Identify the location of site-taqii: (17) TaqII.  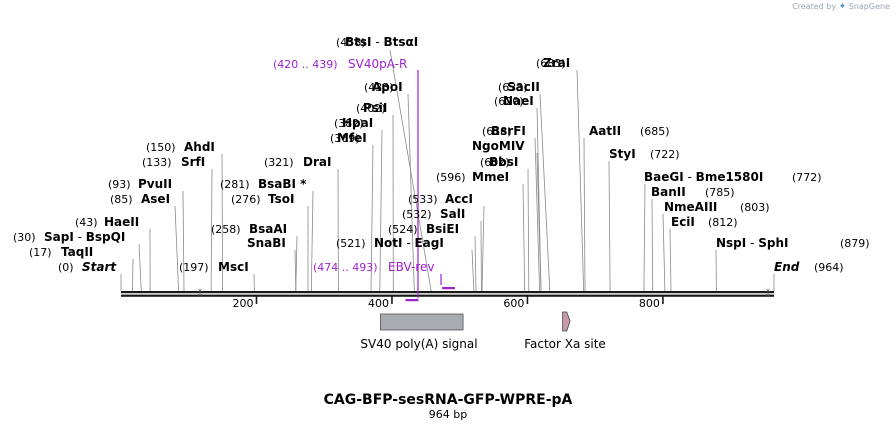
(61, 252).